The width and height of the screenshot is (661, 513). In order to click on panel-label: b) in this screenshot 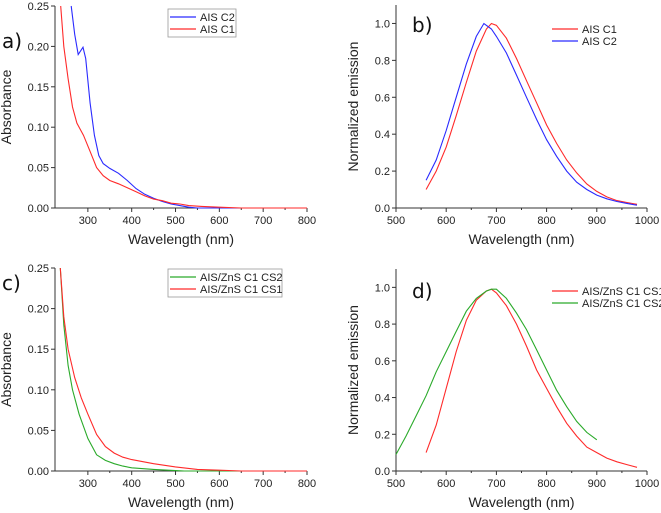, I will do `click(422, 25)`.